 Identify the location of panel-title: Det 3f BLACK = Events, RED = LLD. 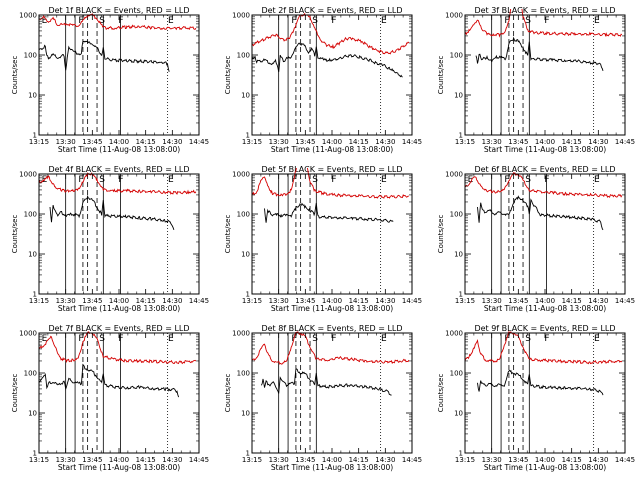
(544, 10).